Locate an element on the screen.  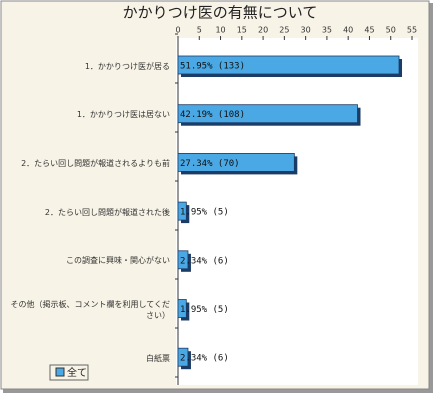
value-label: 42.19% (108) is located at coordinates (212, 115).